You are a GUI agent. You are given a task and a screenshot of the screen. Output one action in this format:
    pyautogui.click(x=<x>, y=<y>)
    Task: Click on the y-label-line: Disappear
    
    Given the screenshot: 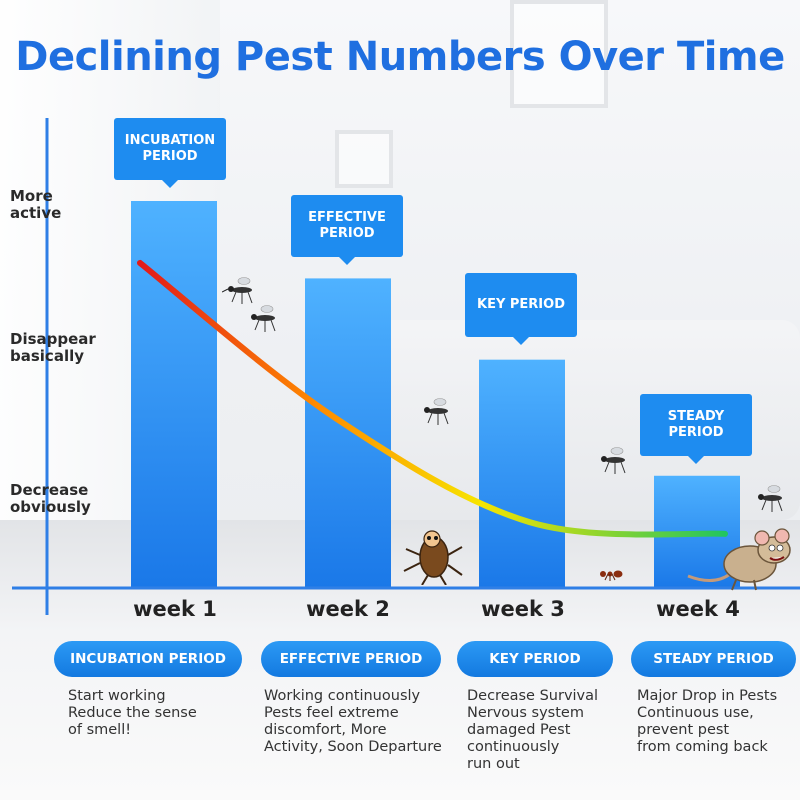 What is the action you would take?
    pyautogui.click(x=53, y=339)
    